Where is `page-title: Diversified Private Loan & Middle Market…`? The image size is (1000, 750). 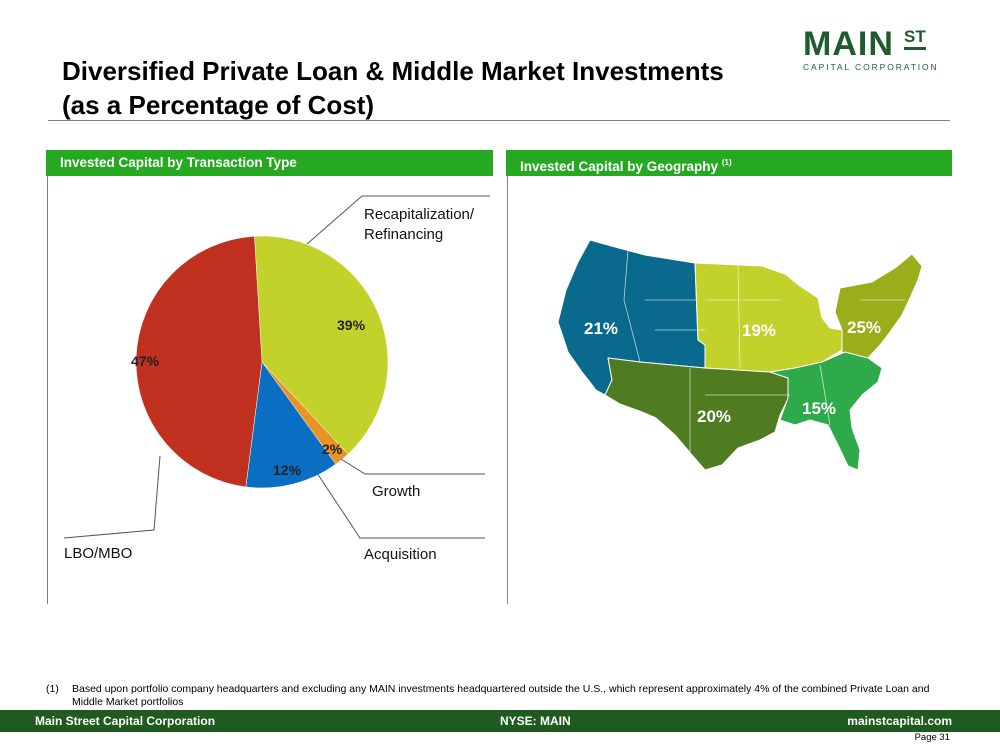
page-title: Diversified Private Loan & Middle Market… is located at coordinates (432, 88).